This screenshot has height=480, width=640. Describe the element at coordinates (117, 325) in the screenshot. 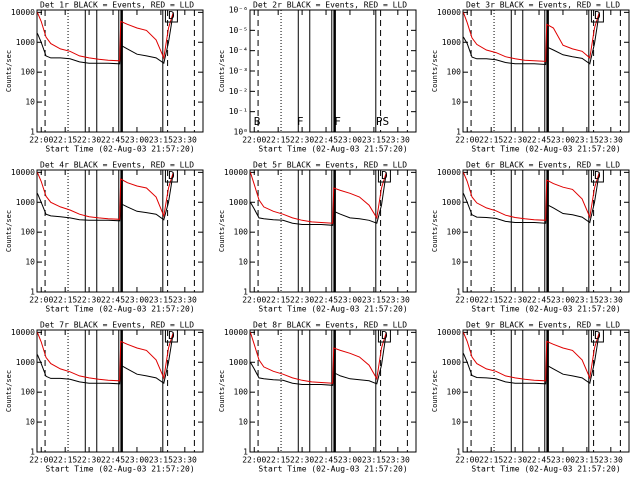

I see `panel-title: Det 7r BLACK = Events, RED = LLD` at that location.